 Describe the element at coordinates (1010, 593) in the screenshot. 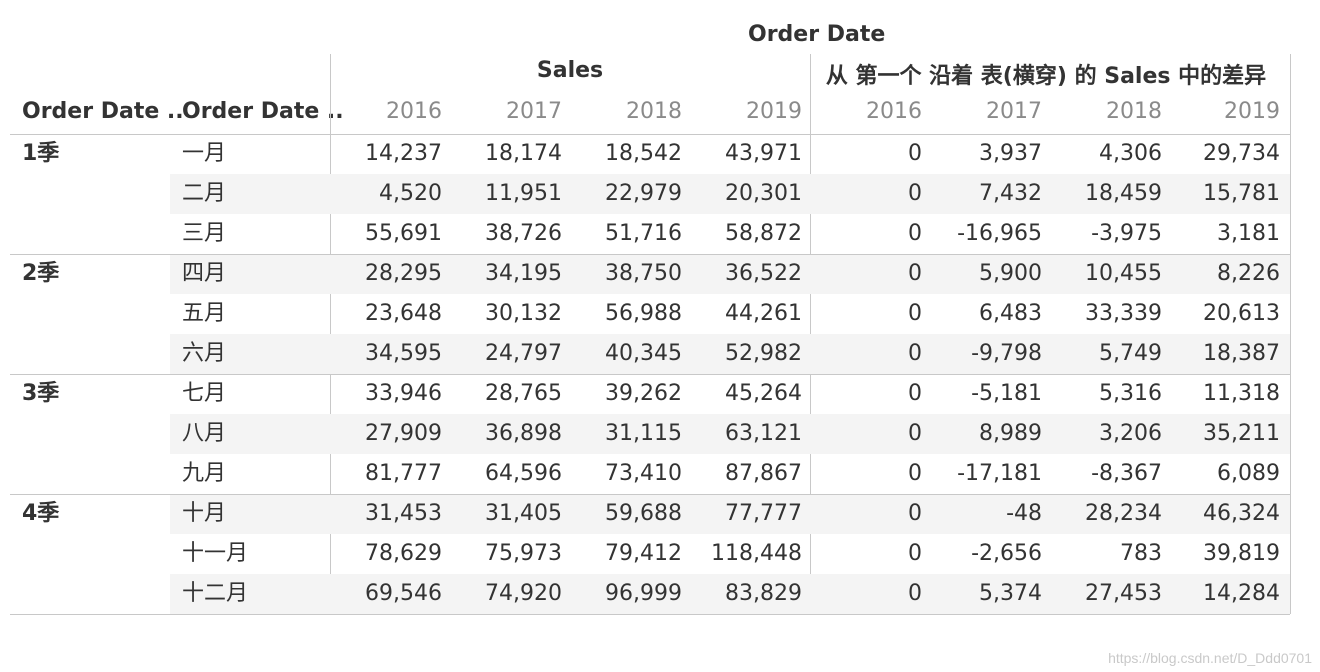

I see `difference-cell: 5,374` at that location.